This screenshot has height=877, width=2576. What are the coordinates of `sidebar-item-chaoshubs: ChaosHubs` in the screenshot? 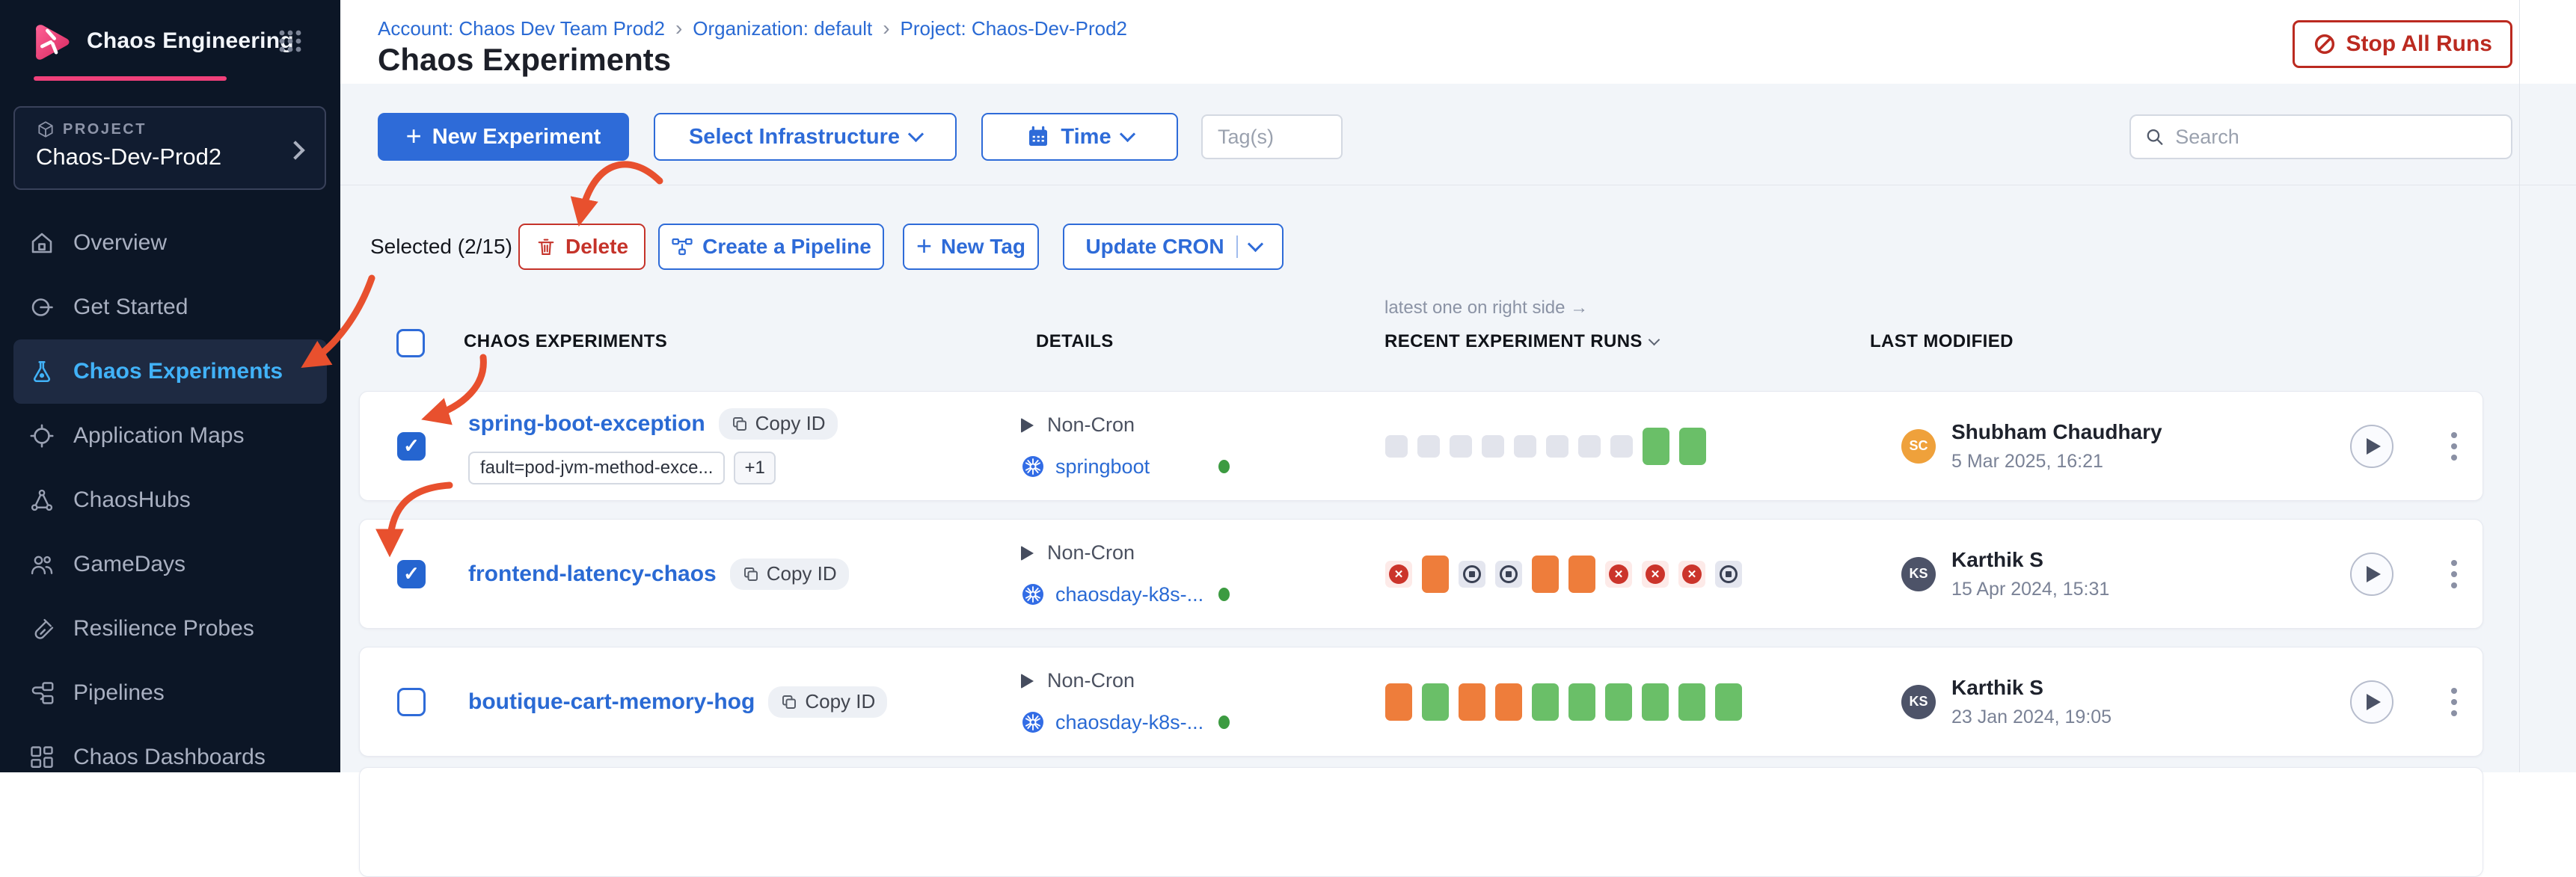 It's located at (170, 500).